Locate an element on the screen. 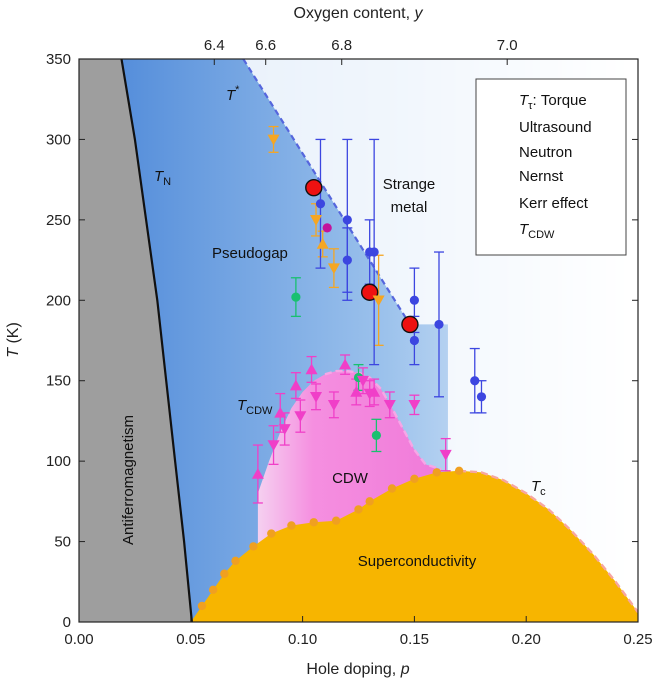  legend-neutron: Neutron is located at coordinates (545, 152).